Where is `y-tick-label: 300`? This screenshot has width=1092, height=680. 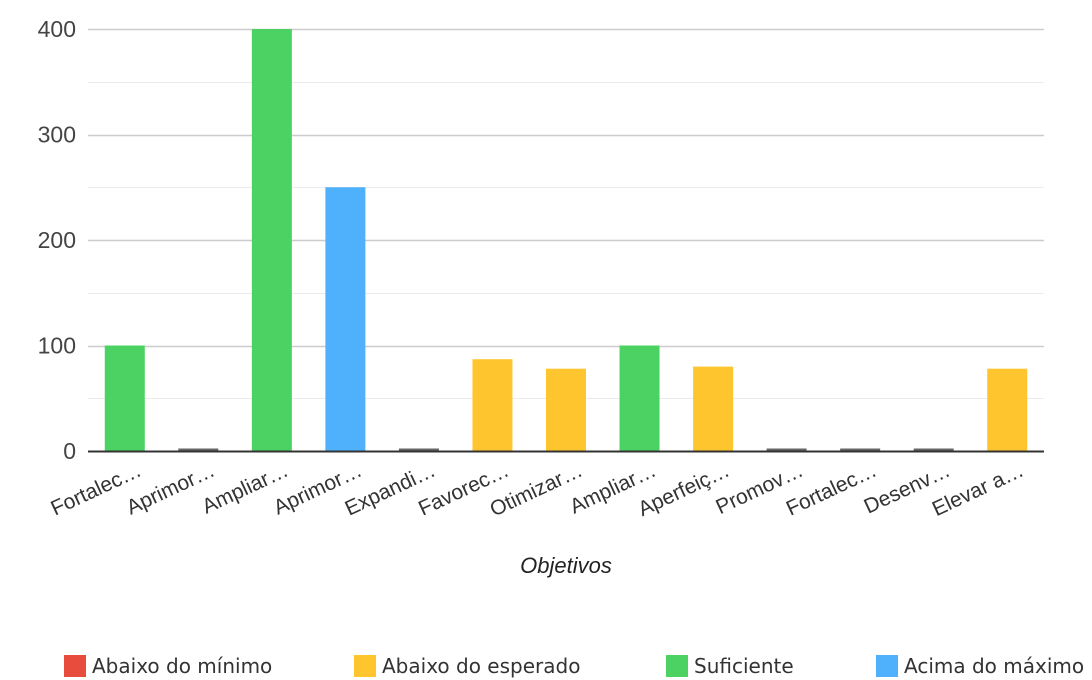 y-tick-label: 300 is located at coordinates (57, 135).